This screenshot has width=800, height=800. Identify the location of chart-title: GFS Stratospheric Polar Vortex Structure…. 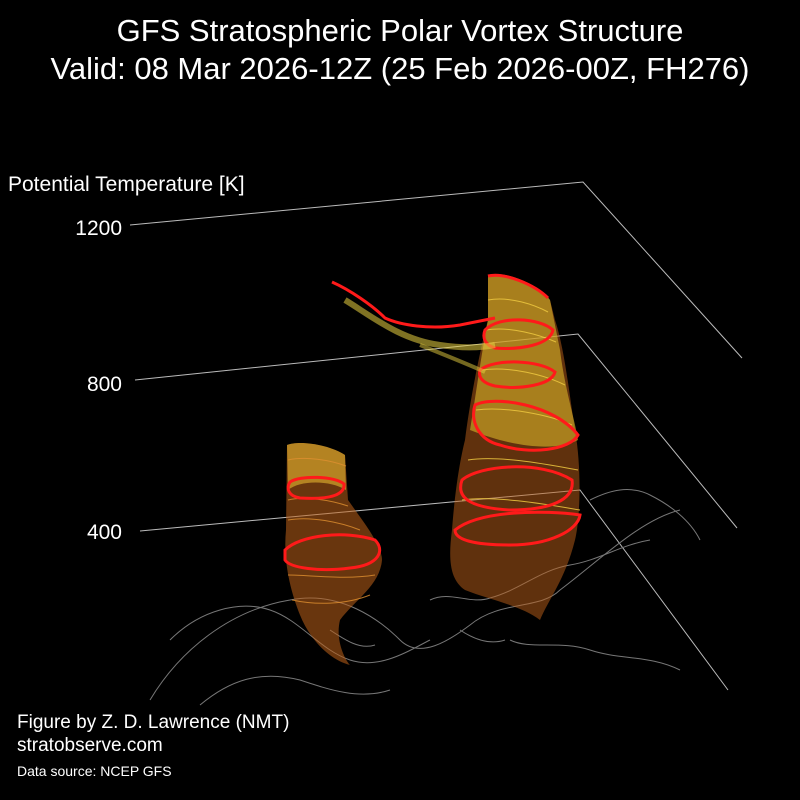
(400, 50).